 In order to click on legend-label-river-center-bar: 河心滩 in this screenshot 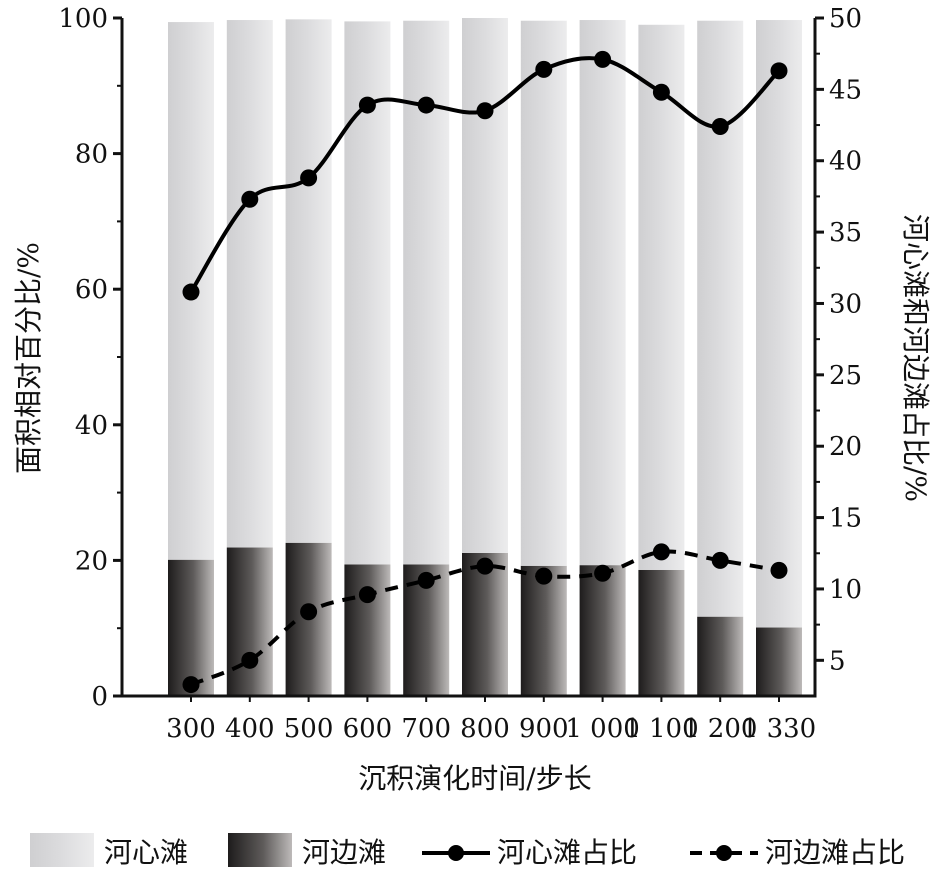, I will do `click(146, 852)`.